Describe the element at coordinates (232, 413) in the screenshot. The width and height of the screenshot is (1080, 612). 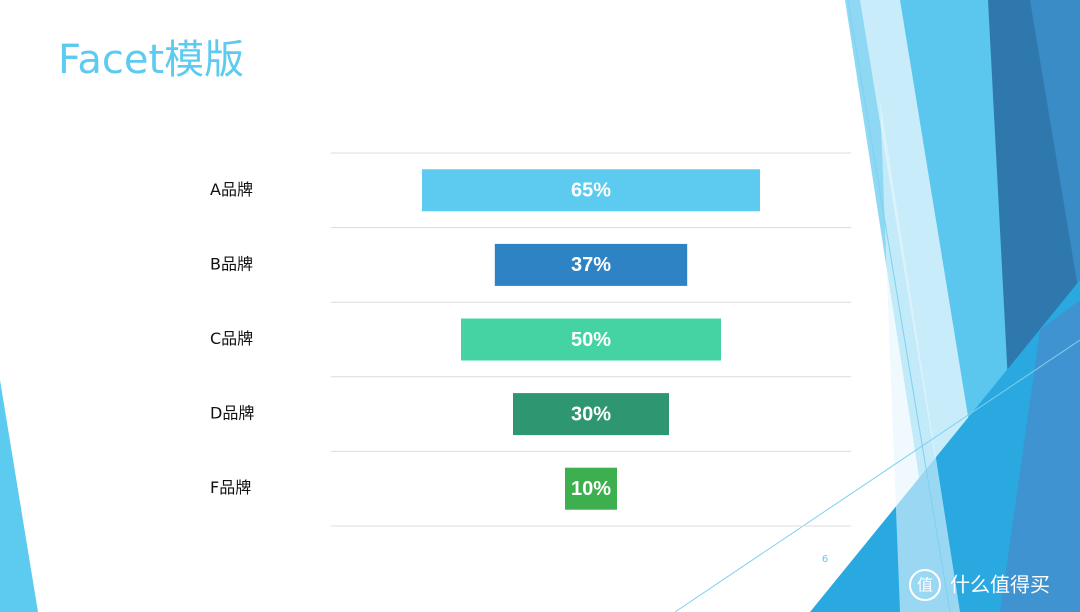
I see `category-label: D品牌` at that location.